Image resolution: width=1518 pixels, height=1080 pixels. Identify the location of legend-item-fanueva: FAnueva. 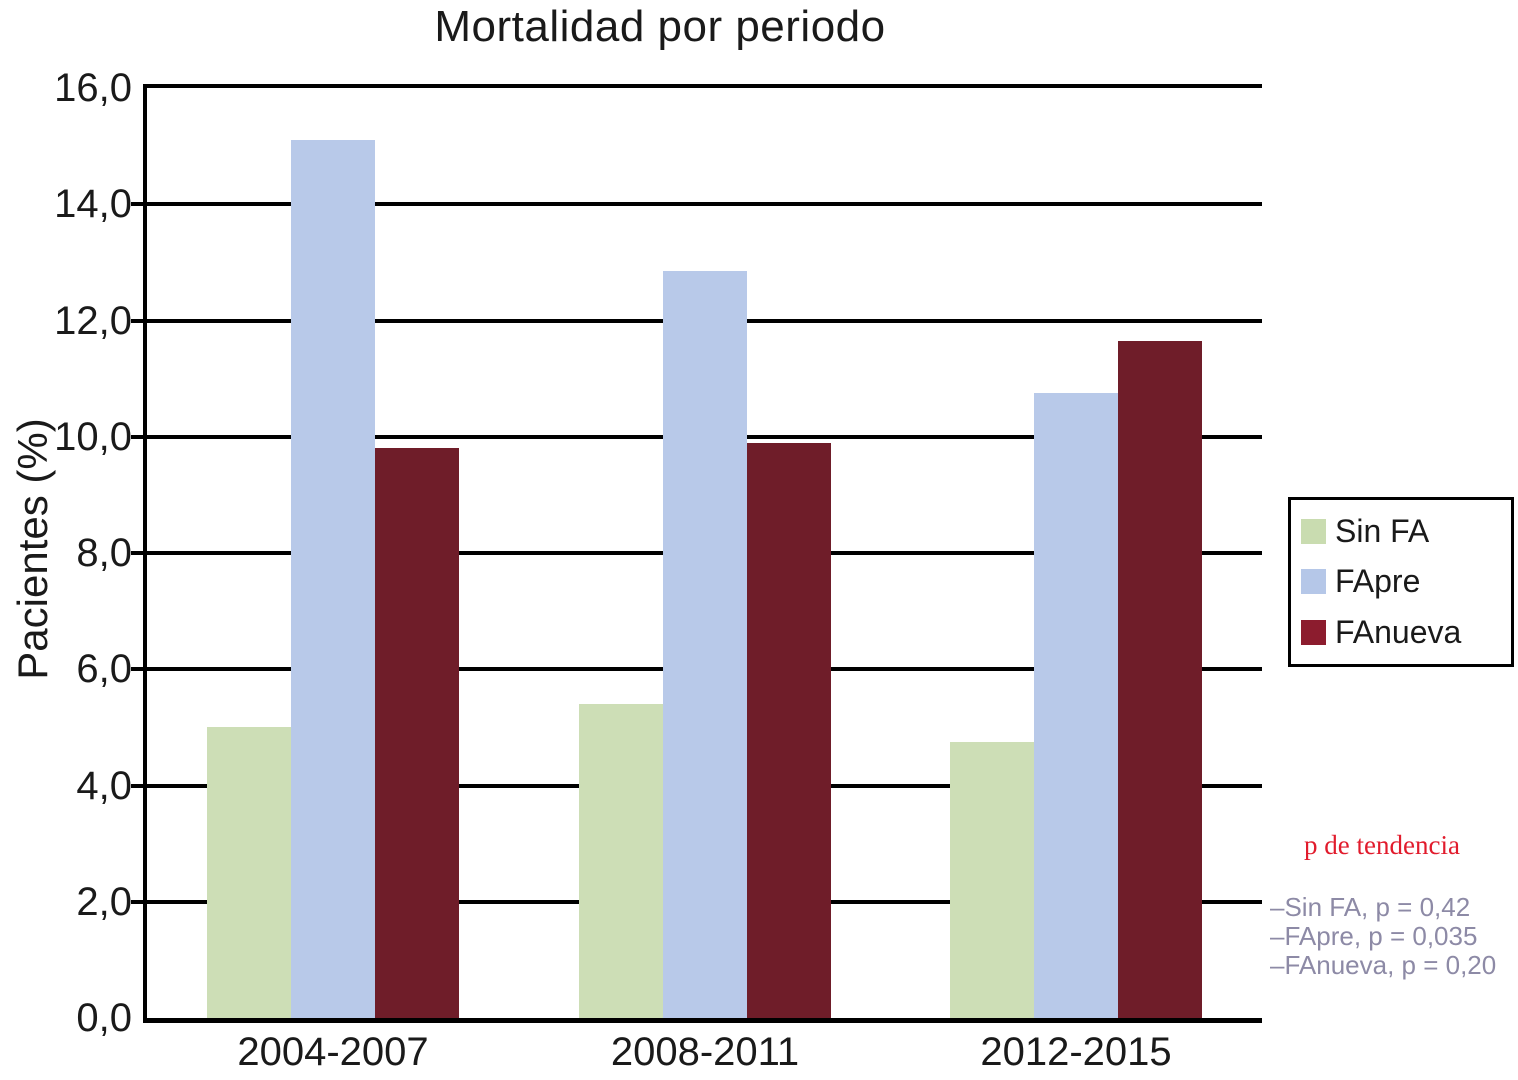
(1406, 632).